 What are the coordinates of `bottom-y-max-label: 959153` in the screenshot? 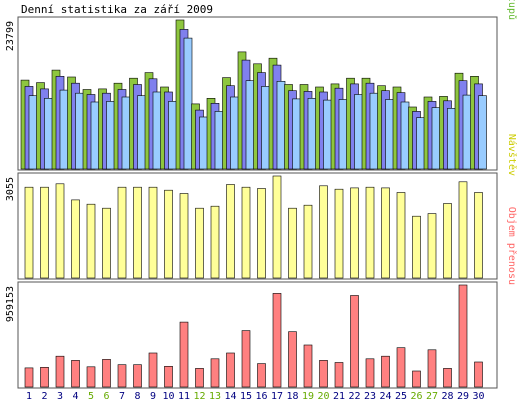 It's located at (10, 304).